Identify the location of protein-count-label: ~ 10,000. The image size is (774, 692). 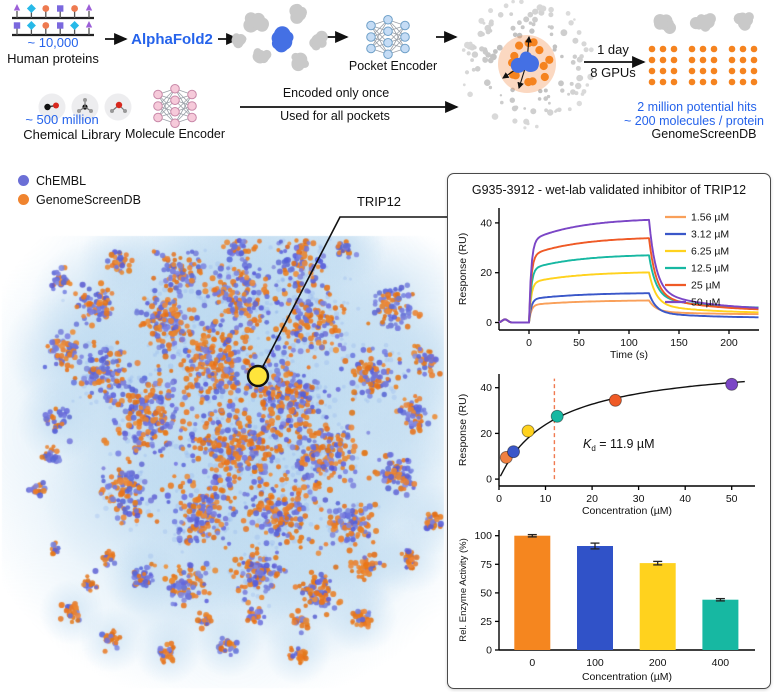
(53, 42).